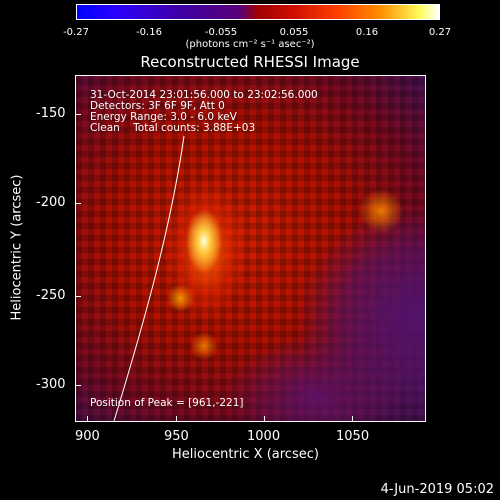 This screenshot has height=500, width=500. I want to click on colorbar-tick: 0.16, so click(367, 32).